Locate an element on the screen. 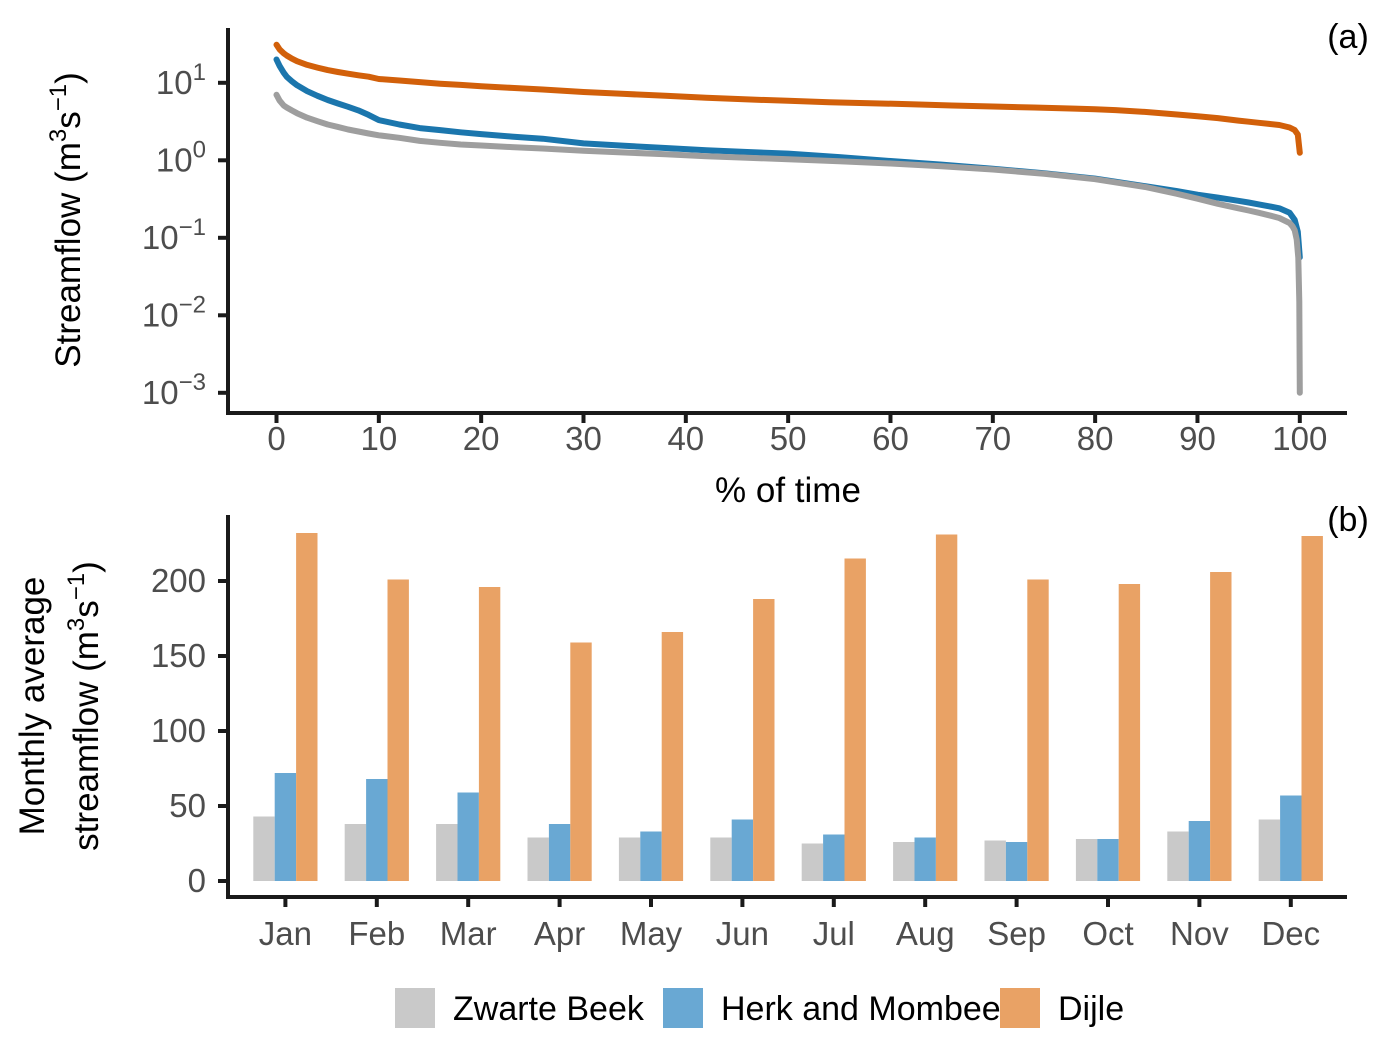 The width and height of the screenshot is (1387, 1048). month-label: Jun is located at coordinates (742, 933).